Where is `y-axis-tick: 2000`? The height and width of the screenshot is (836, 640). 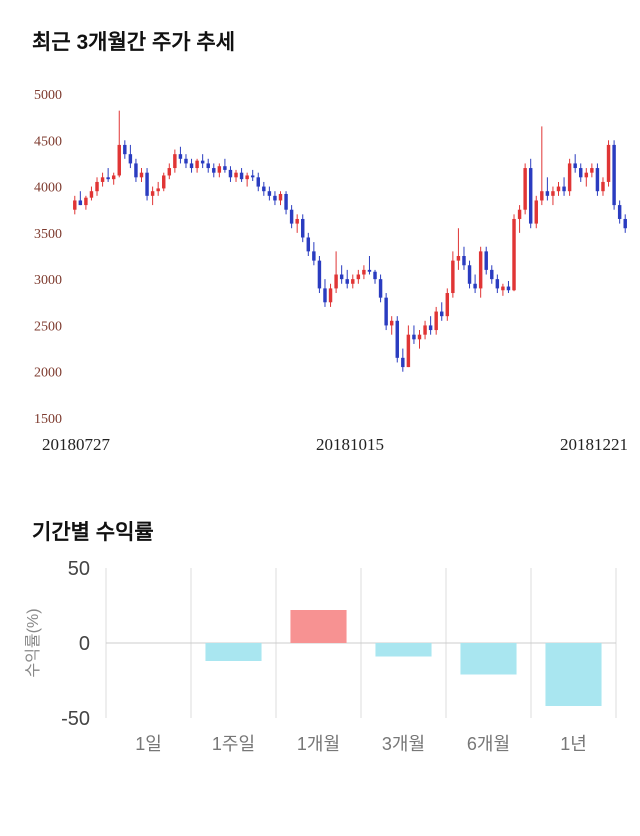 y-axis-tick: 2000 is located at coordinates (48, 373).